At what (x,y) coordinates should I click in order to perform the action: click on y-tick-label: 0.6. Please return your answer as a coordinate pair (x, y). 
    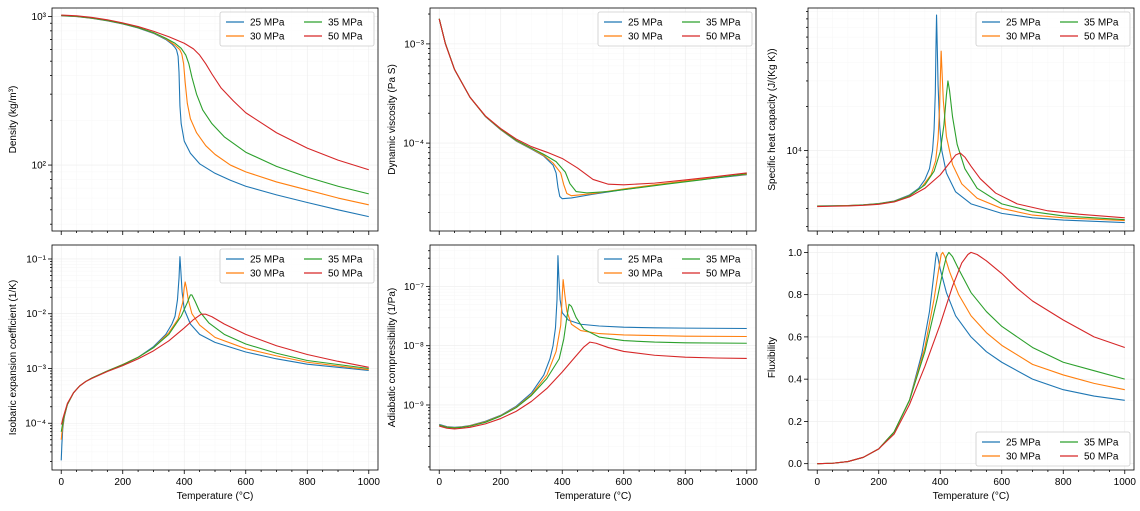
    Looking at the image, I should click on (795, 337).